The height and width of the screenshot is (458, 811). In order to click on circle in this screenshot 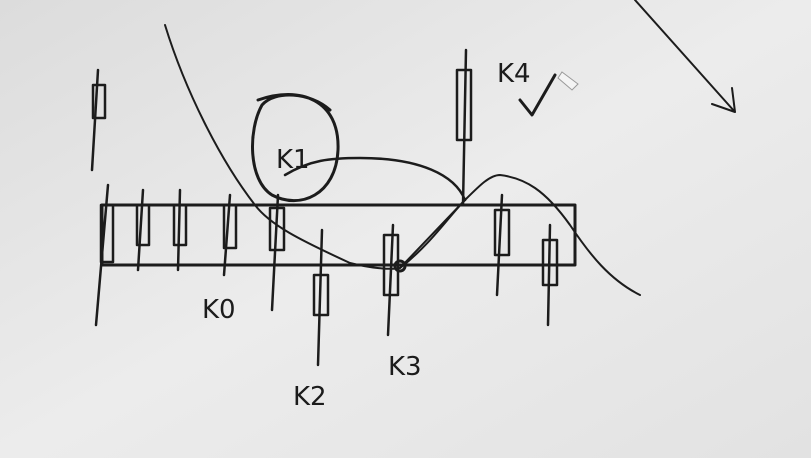, I will do `click(295, 147)`.